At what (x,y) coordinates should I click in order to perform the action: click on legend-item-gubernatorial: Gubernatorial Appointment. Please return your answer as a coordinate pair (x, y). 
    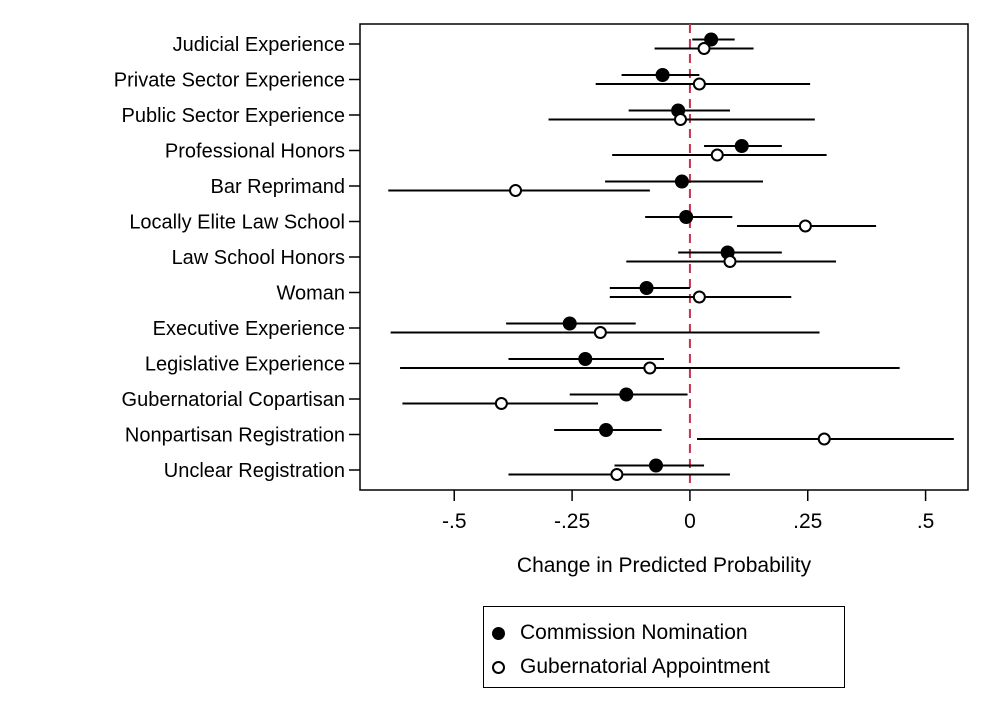
    Looking at the image, I should click on (631, 667).